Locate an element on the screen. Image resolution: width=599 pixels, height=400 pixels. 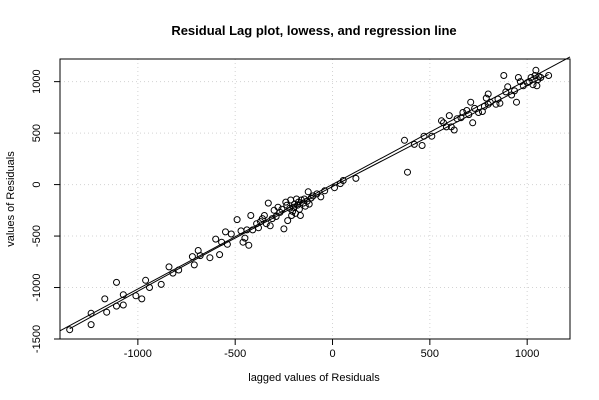
y-tick-label: 500 is located at coordinates (37, 133).